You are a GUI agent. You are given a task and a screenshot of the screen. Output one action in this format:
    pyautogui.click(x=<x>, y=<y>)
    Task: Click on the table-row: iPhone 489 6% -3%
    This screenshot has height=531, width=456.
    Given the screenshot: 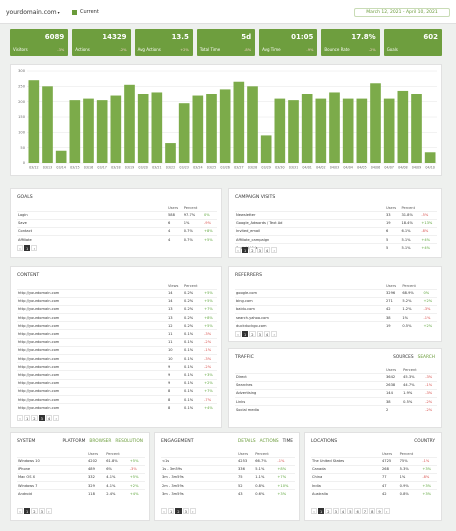 What is the action you would take?
    pyautogui.click(x=81, y=469)
    